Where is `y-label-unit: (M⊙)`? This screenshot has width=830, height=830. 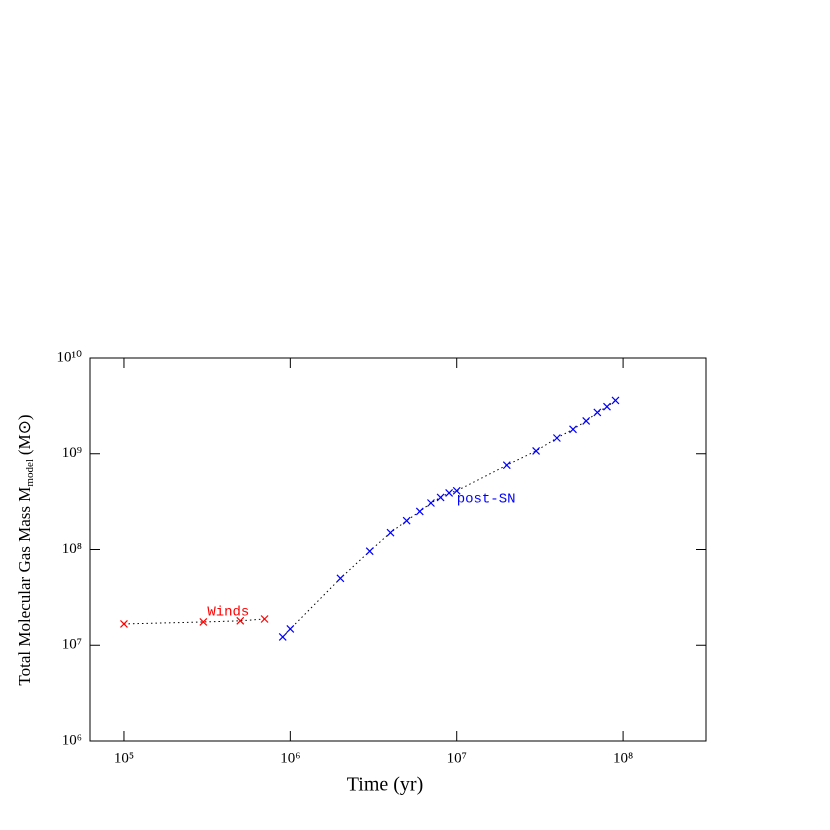 y-label-unit: (M⊙) is located at coordinates (24, 434).